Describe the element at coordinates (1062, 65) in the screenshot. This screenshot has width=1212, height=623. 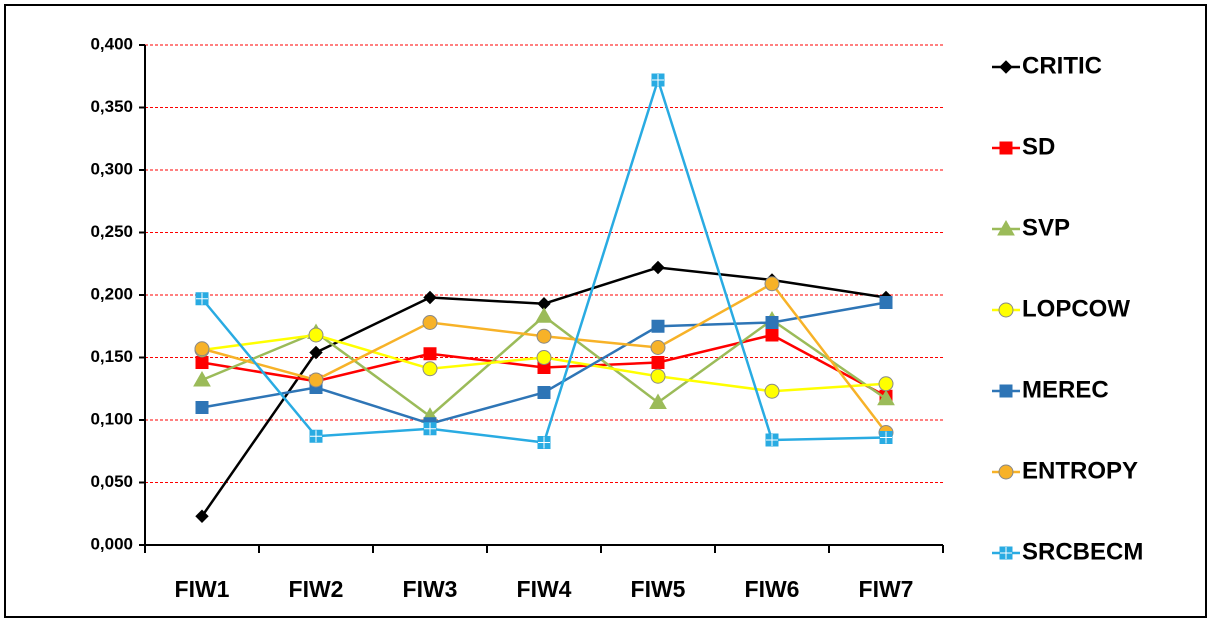
I see `legend-label: CRITIC` at that location.